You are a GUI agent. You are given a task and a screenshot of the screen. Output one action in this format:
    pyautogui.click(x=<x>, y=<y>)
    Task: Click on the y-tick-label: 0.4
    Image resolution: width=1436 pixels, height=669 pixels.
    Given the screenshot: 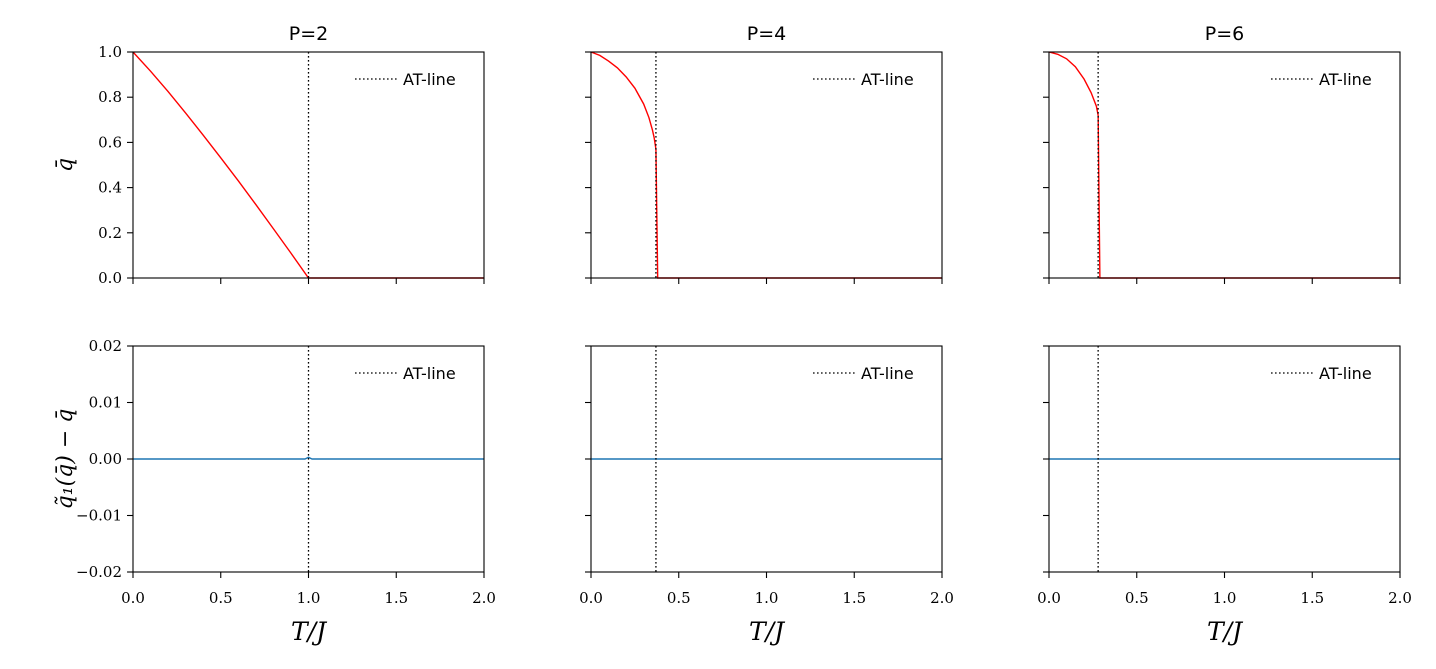 What is the action you would take?
    pyautogui.click(x=110, y=188)
    